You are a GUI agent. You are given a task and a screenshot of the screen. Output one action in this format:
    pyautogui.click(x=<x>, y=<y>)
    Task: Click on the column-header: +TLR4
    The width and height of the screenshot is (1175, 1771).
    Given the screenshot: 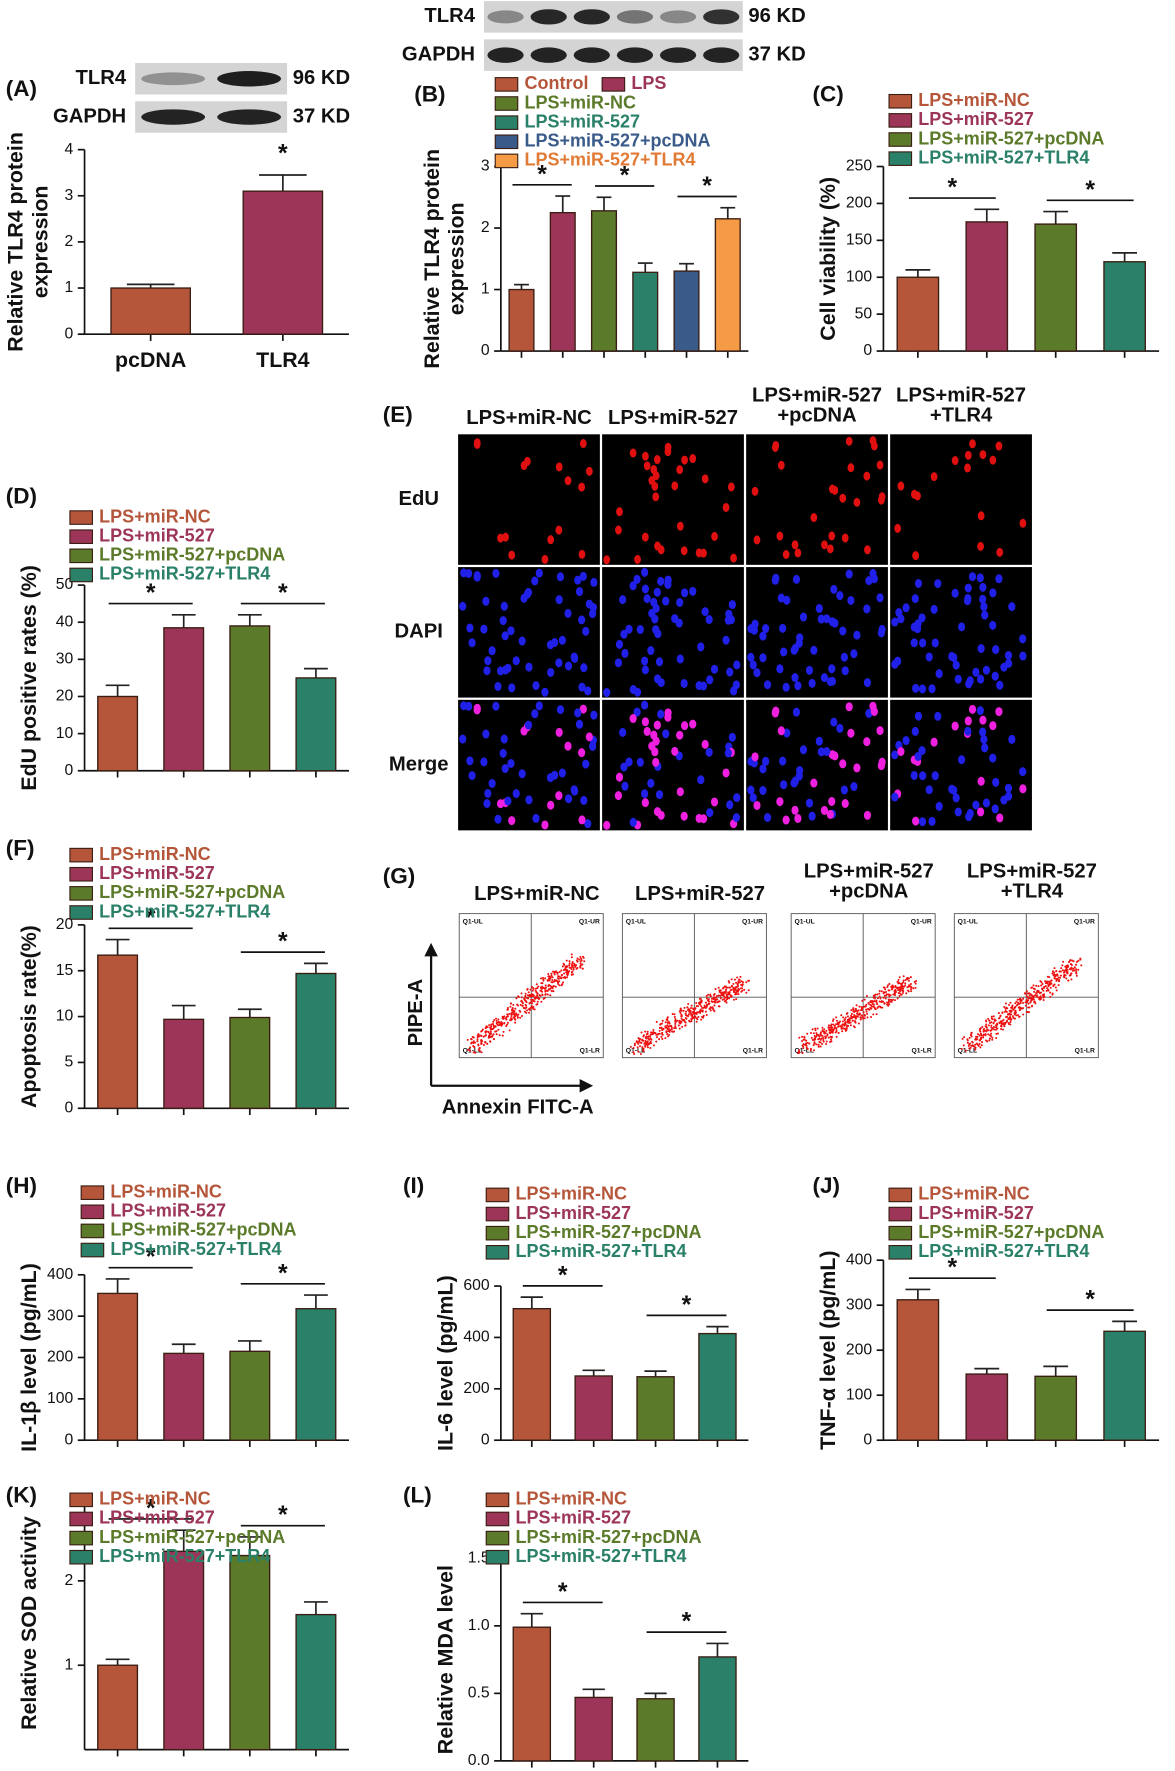 What is the action you would take?
    pyautogui.click(x=1032, y=892)
    